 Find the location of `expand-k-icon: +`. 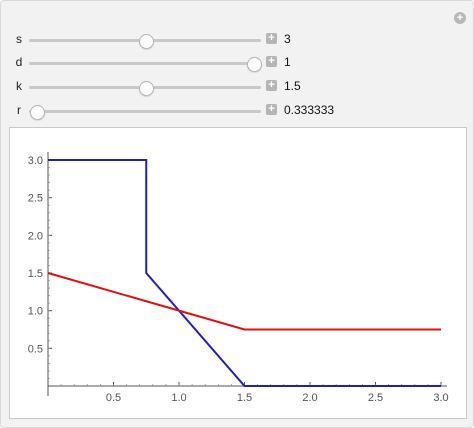

expand-k-icon: + is located at coordinates (271, 85).